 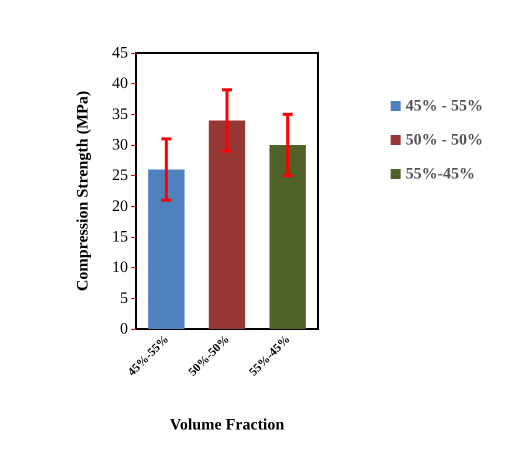 What do you see at coordinates (120, 237) in the screenshot?
I see `y-tick-label: 15` at bounding box center [120, 237].